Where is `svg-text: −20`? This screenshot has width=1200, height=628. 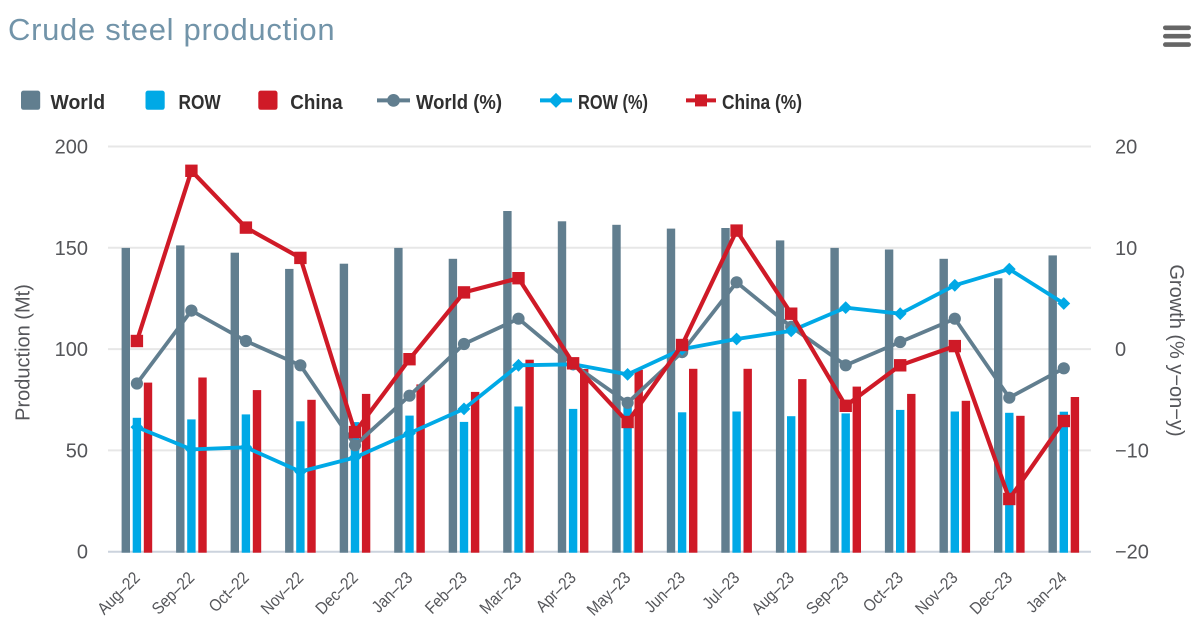
svg-text: −20 is located at coordinates (1132, 553).